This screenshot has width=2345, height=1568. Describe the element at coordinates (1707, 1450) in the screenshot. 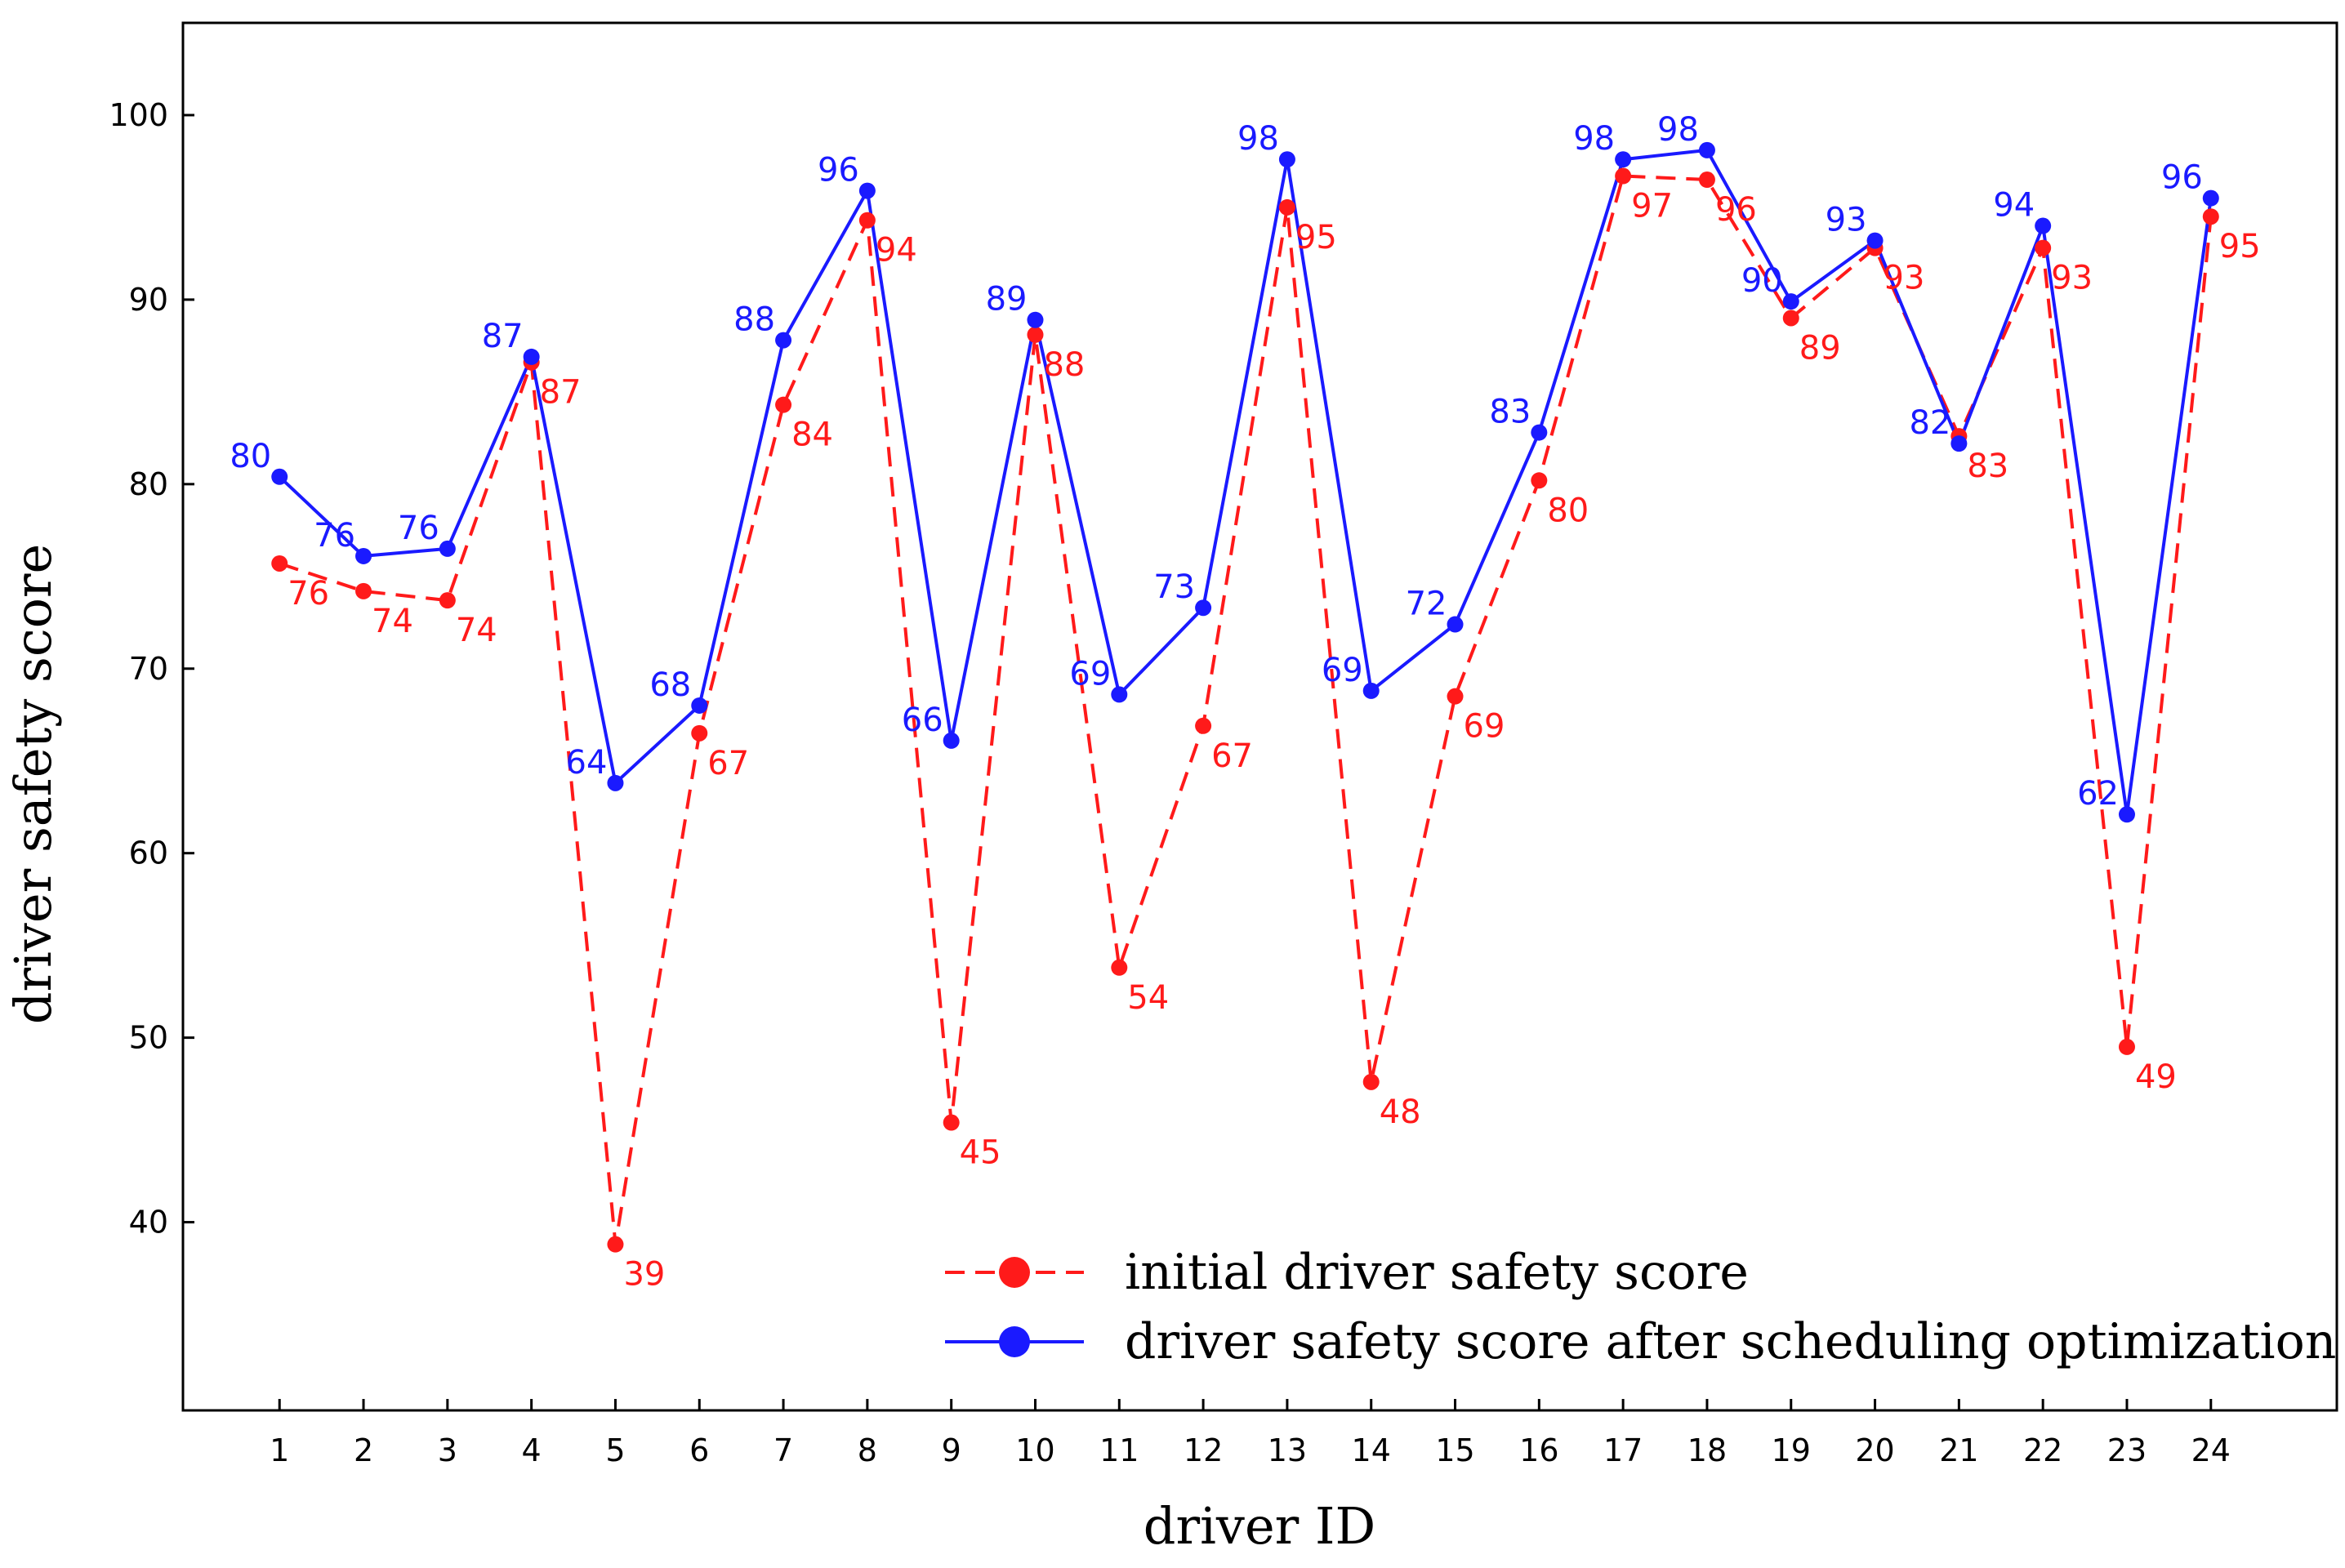

I see `x-tick-label: 18` at that location.